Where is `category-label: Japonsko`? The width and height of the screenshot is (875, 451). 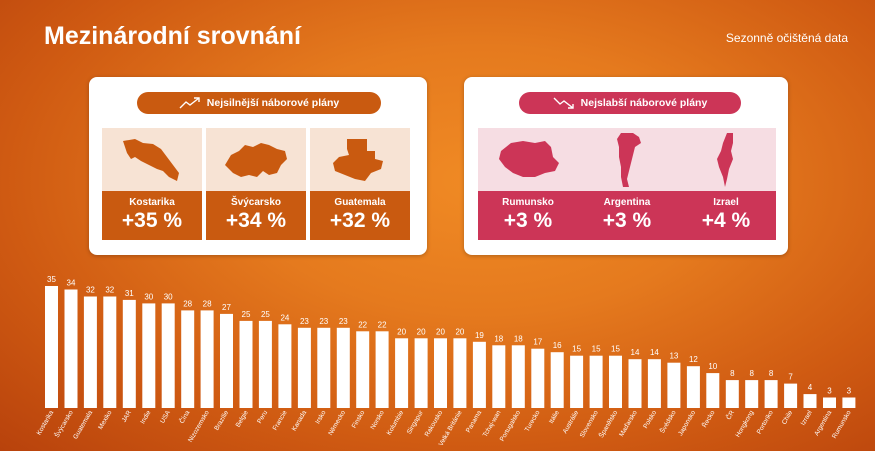 category-label: Japonsko is located at coordinates (687, 423).